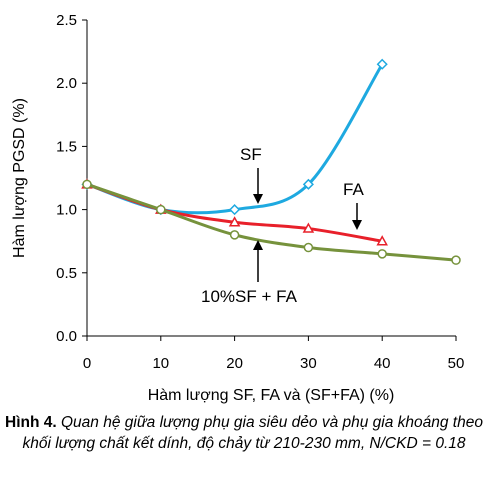 Image resolution: width=488 pixels, height=491 pixels. I want to click on x-tick-label: 30, so click(308, 363).